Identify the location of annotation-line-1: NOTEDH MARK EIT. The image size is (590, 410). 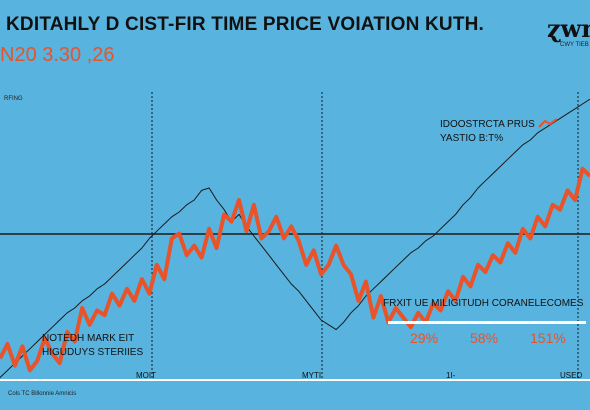
(88, 338).